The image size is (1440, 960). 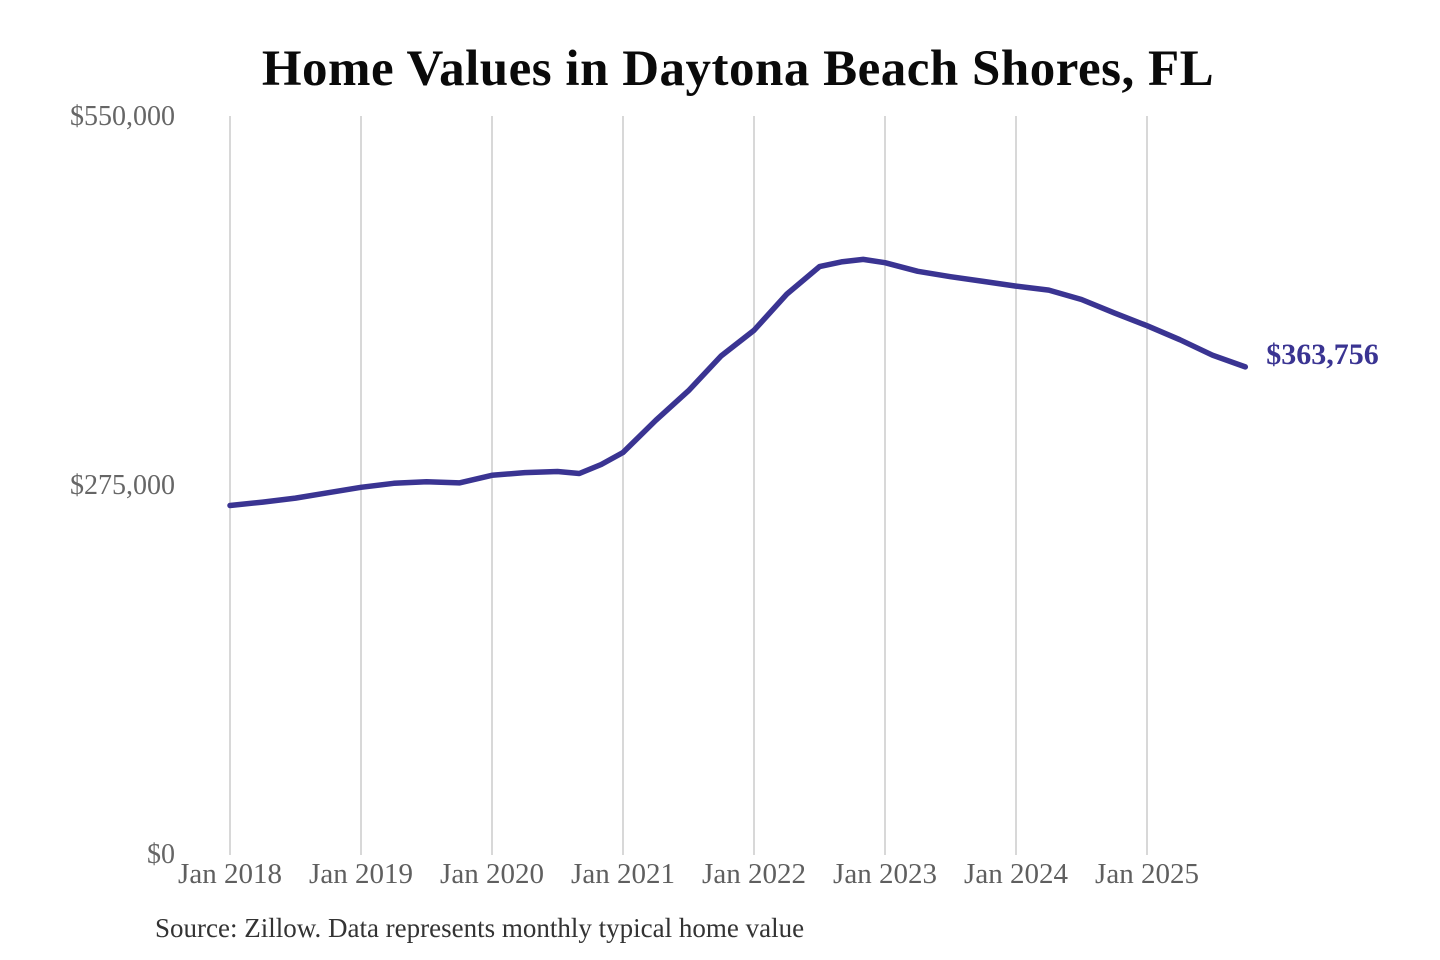 What do you see at coordinates (885, 874) in the screenshot?
I see `x-tick-label: Jan 2023` at bounding box center [885, 874].